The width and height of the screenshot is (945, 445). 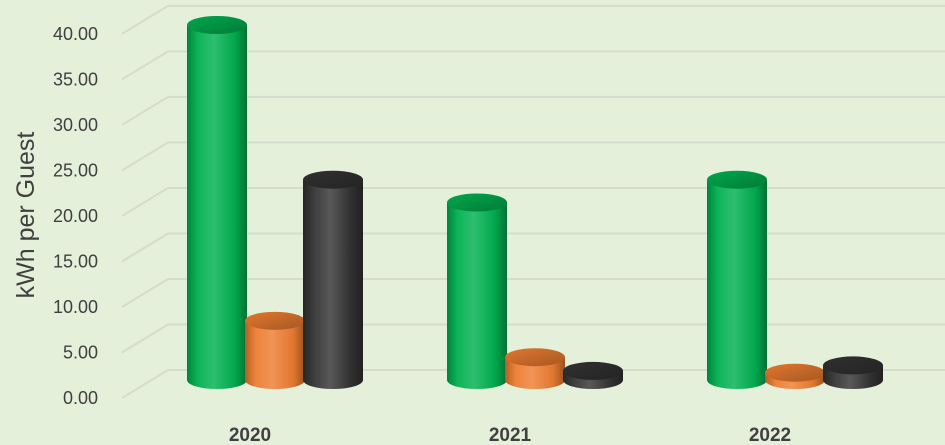 What do you see at coordinates (26, 215) in the screenshot?
I see `y-axis-title: kWh per Guest` at bounding box center [26, 215].